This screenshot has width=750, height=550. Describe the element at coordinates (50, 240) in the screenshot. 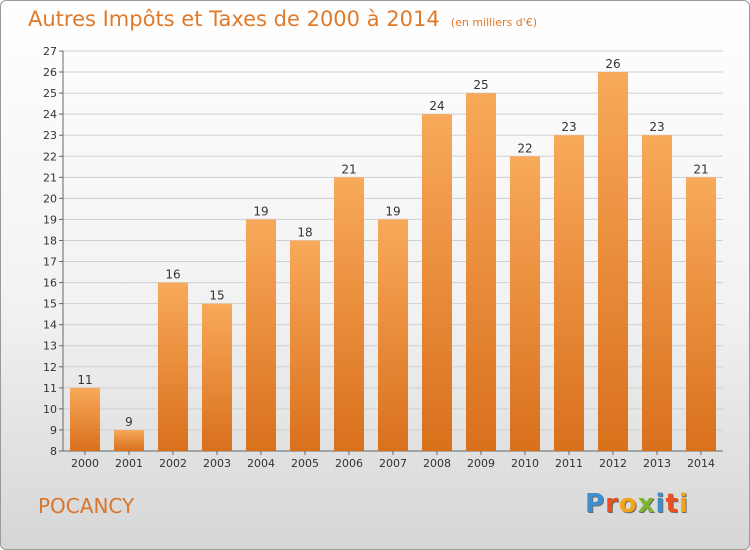

I see `y-tick-label: 18` at that location.